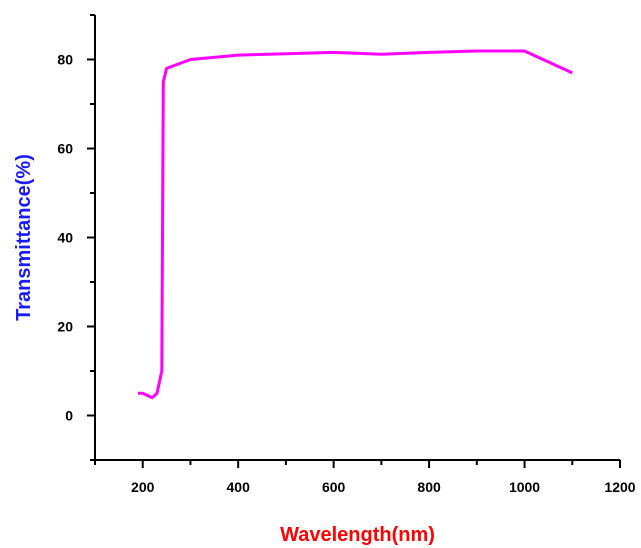  Describe the element at coordinates (143, 487) in the screenshot. I see `x-tick-label: 200` at that location.